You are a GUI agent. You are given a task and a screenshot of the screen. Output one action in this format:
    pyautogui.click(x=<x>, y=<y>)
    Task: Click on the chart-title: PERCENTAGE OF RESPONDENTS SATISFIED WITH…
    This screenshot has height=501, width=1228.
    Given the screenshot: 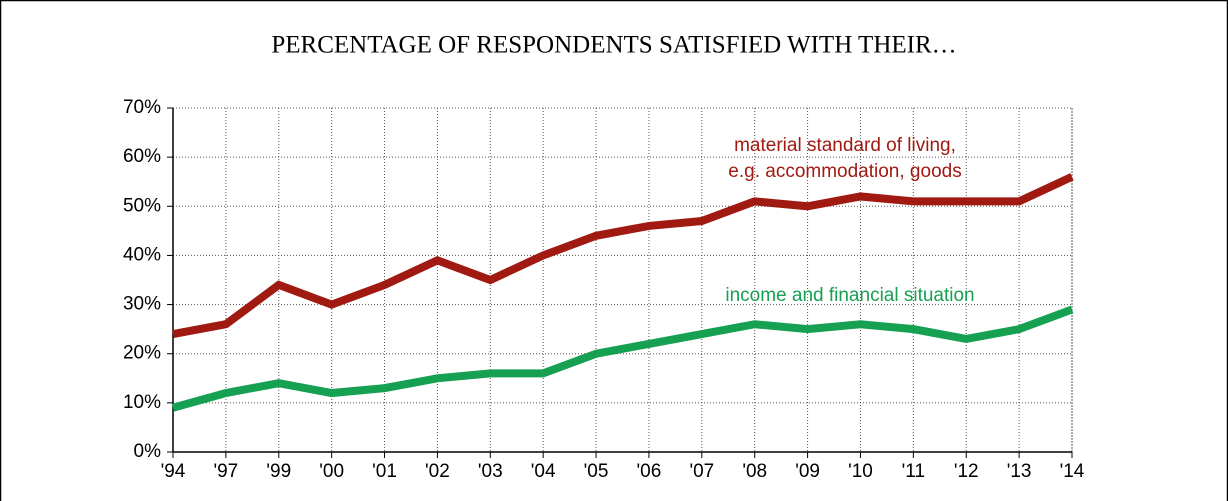 What is the action you would take?
    pyautogui.click(x=613, y=45)
    